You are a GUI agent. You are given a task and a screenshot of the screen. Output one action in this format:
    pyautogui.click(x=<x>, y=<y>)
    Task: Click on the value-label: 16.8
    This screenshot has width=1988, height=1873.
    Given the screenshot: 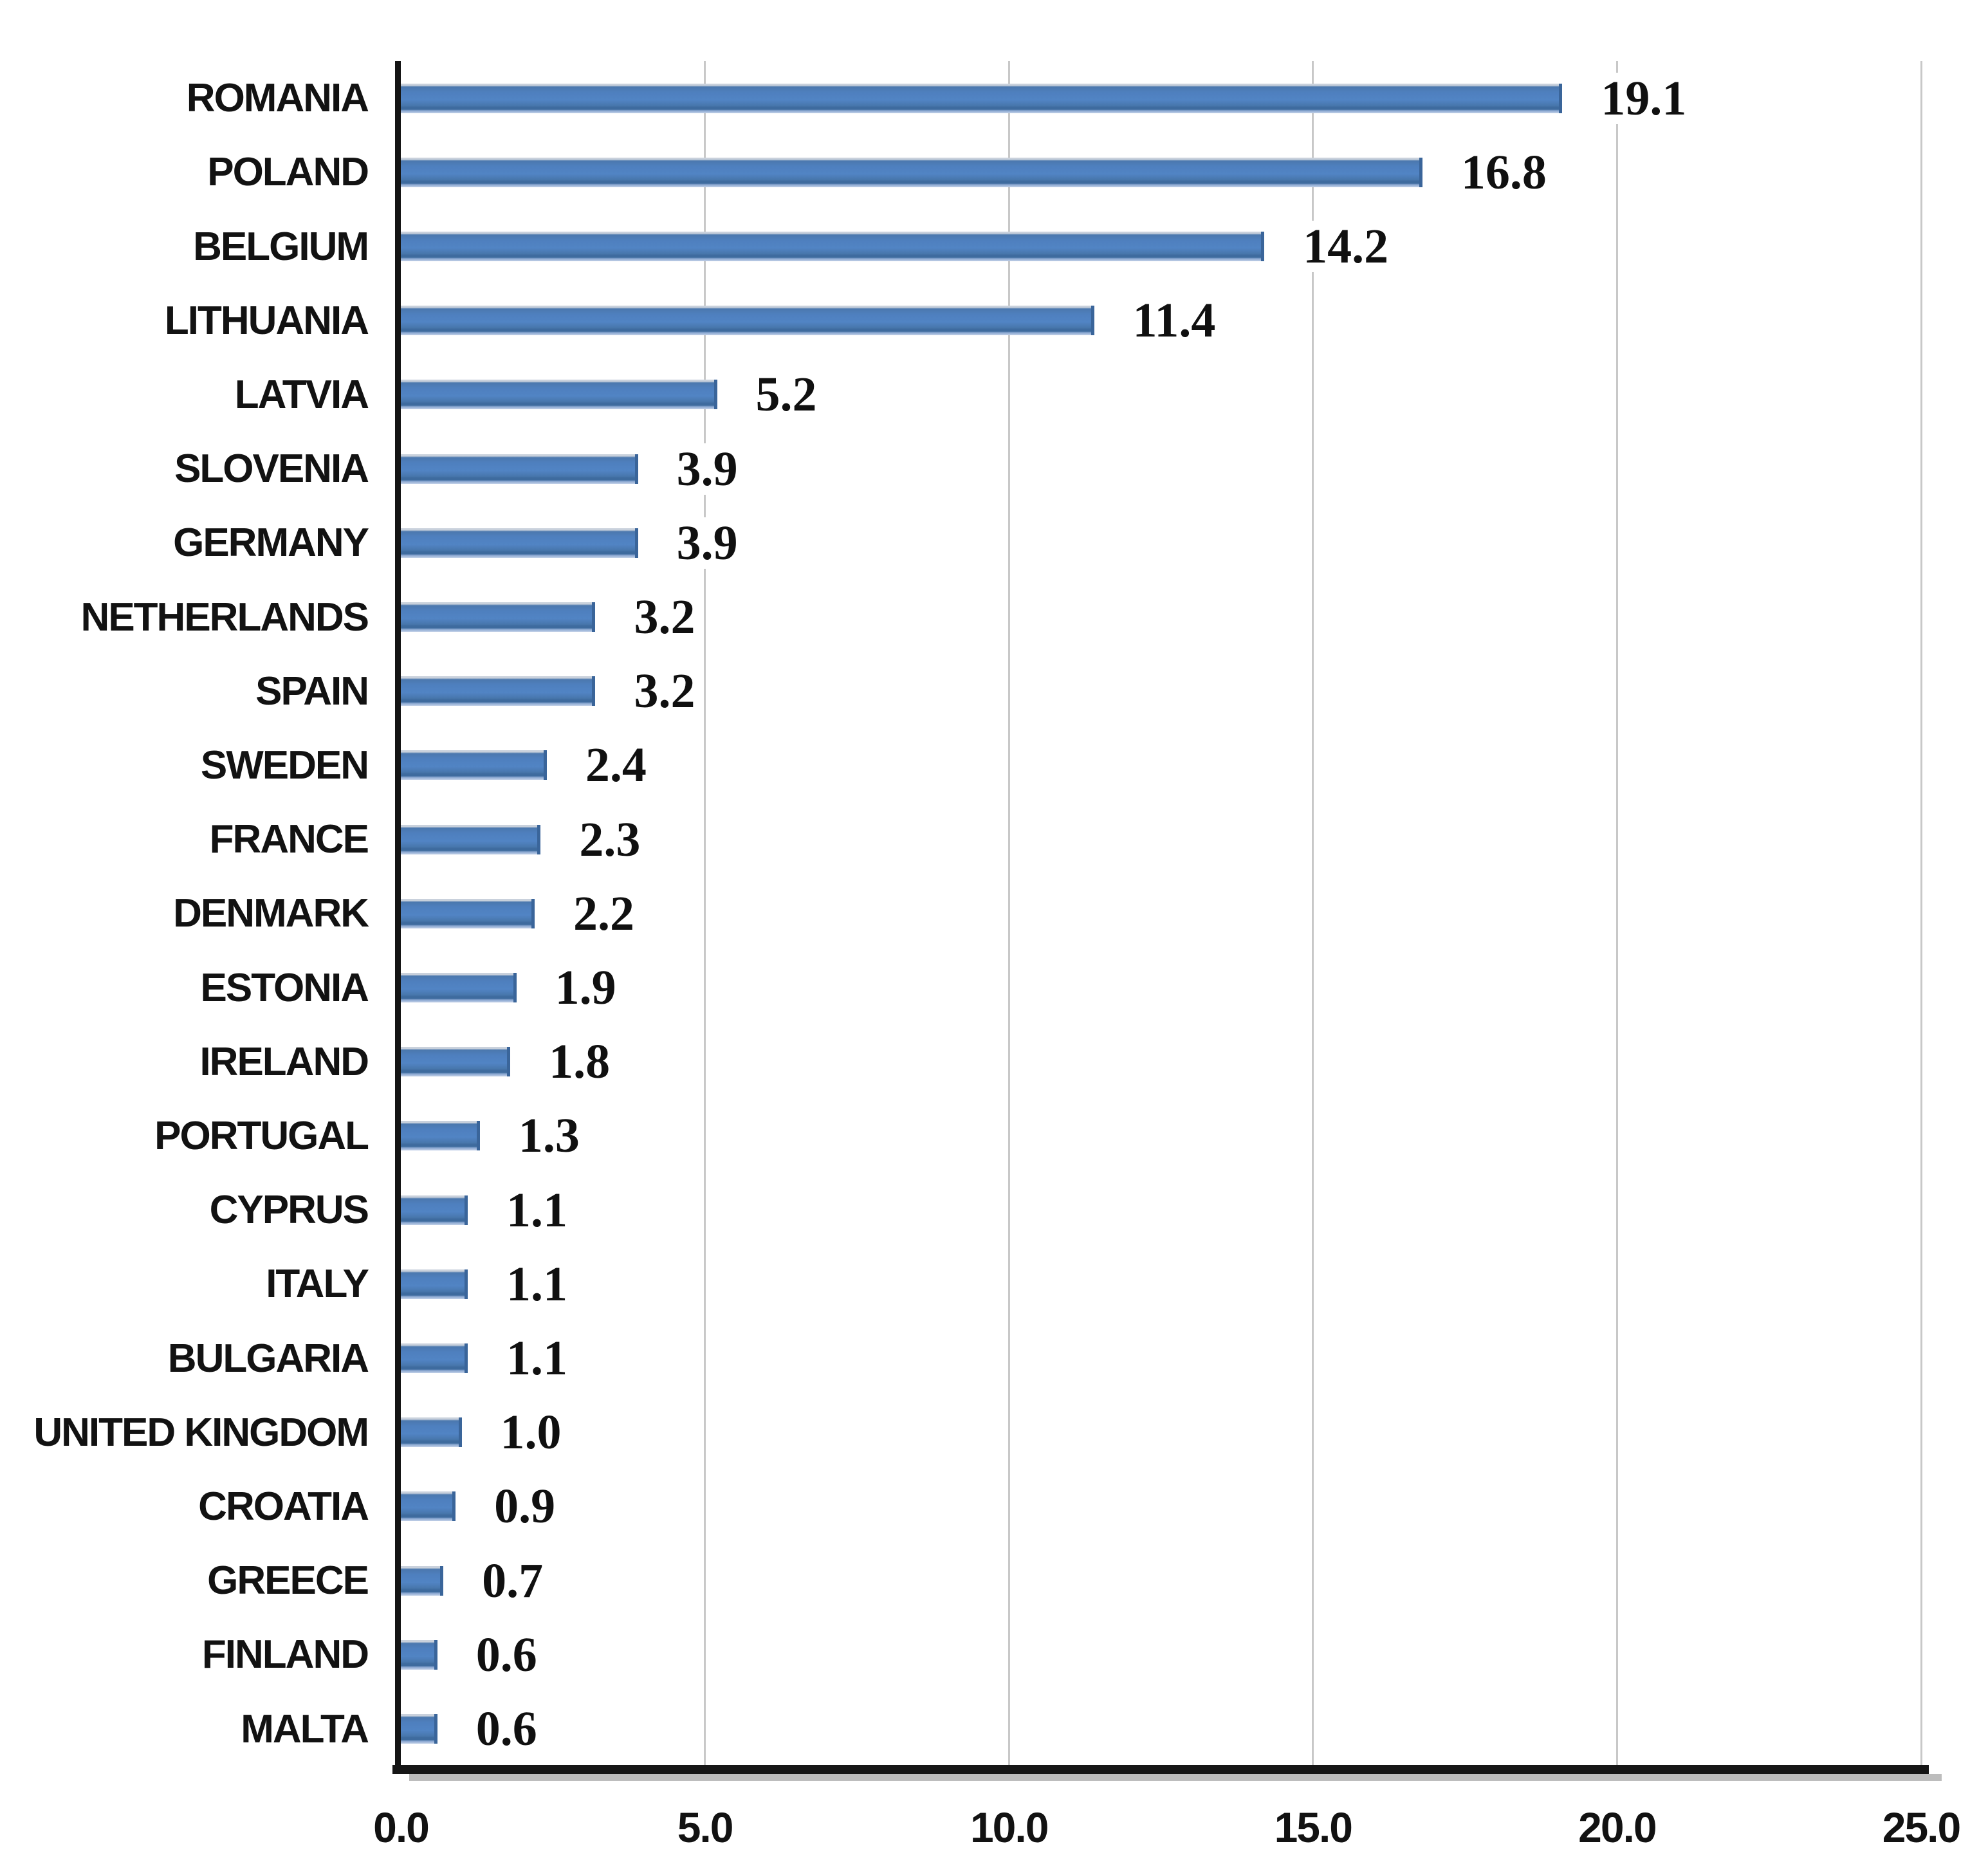 What is the action you would take?
    pyautogui.click(x=1504, y=172)
    